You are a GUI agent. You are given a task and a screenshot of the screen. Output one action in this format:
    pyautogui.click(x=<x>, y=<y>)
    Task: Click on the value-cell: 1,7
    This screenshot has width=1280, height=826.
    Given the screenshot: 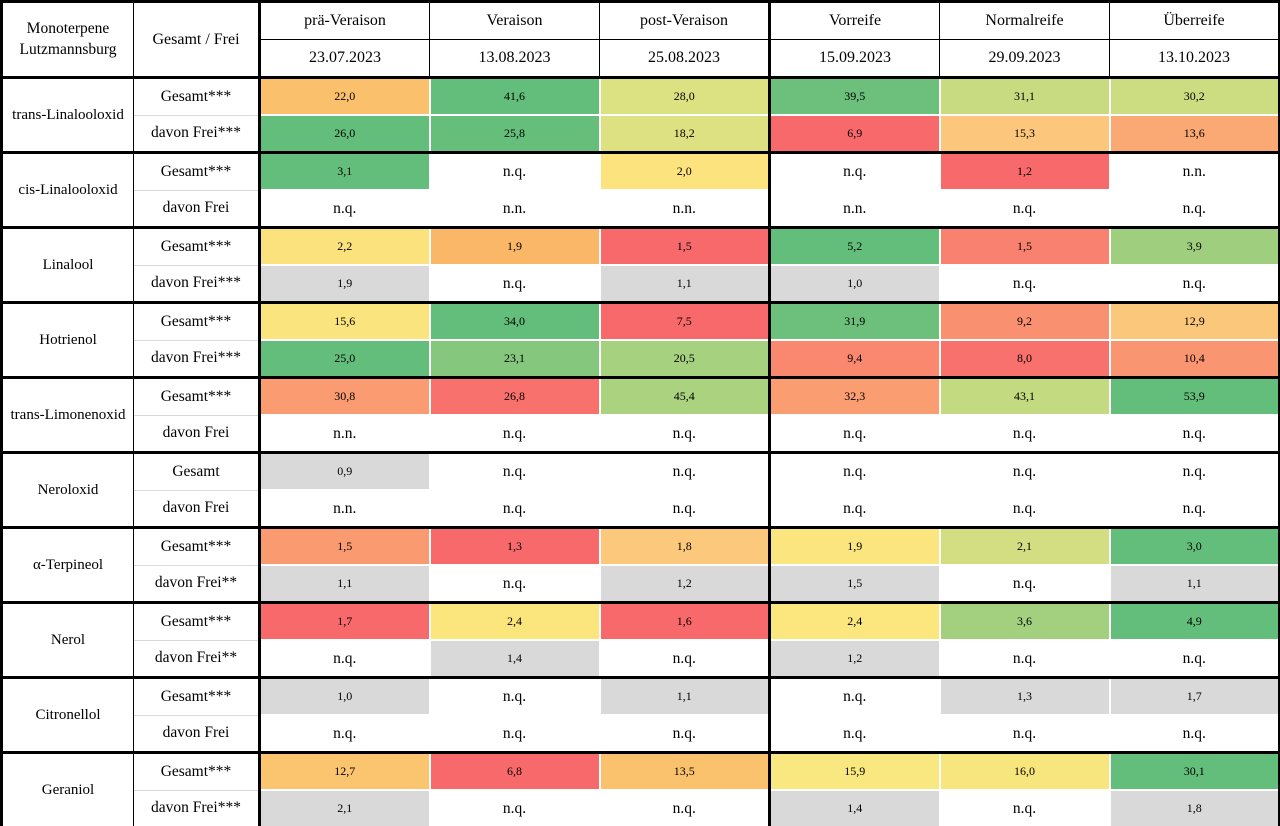 What is the action you would take?
    pyautogui.click(x=1194, y=696)
    